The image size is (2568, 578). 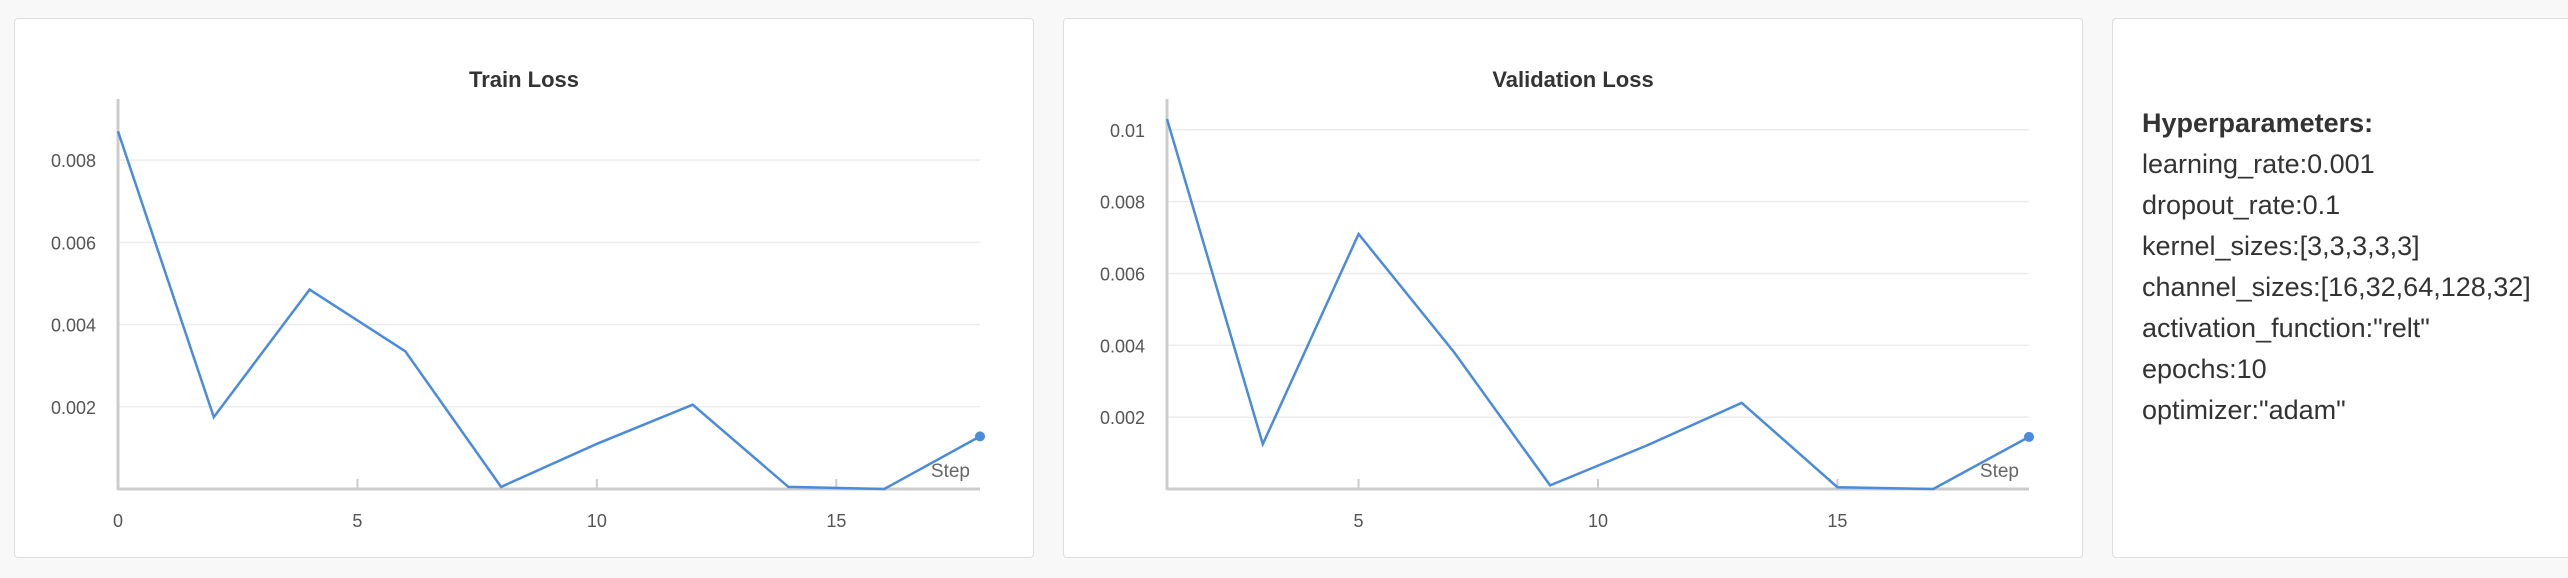 I want to click on y-tick-label: 0.01, so click(x=1127, y=131).